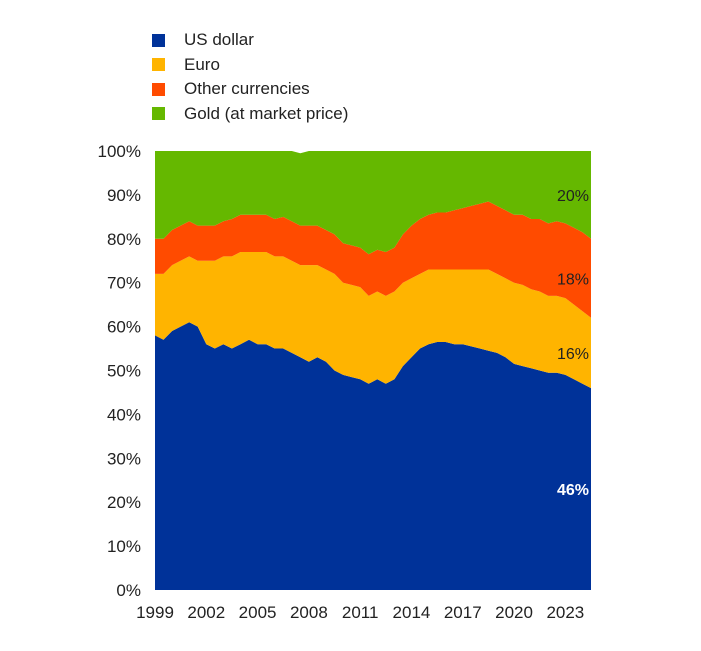 The image size is (701, 651). I want to click on y-axis: 0% 10% 20% 30% 40% 50% 60% 70% 80% 90% 100%, so click(119, 371).